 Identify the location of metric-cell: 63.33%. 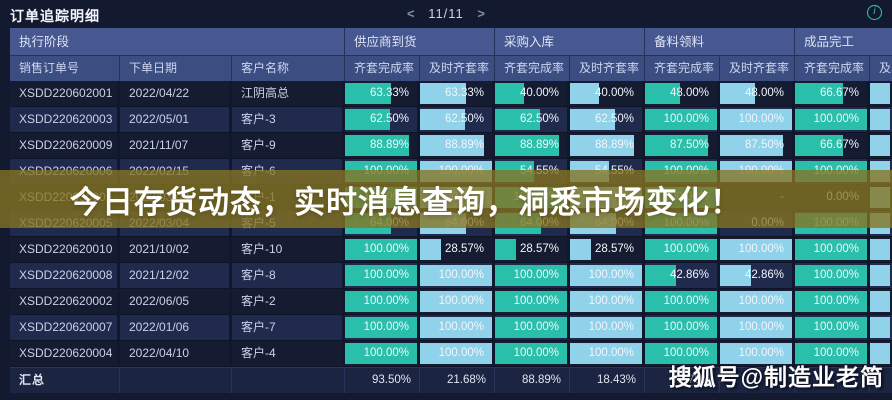
(382, 94).